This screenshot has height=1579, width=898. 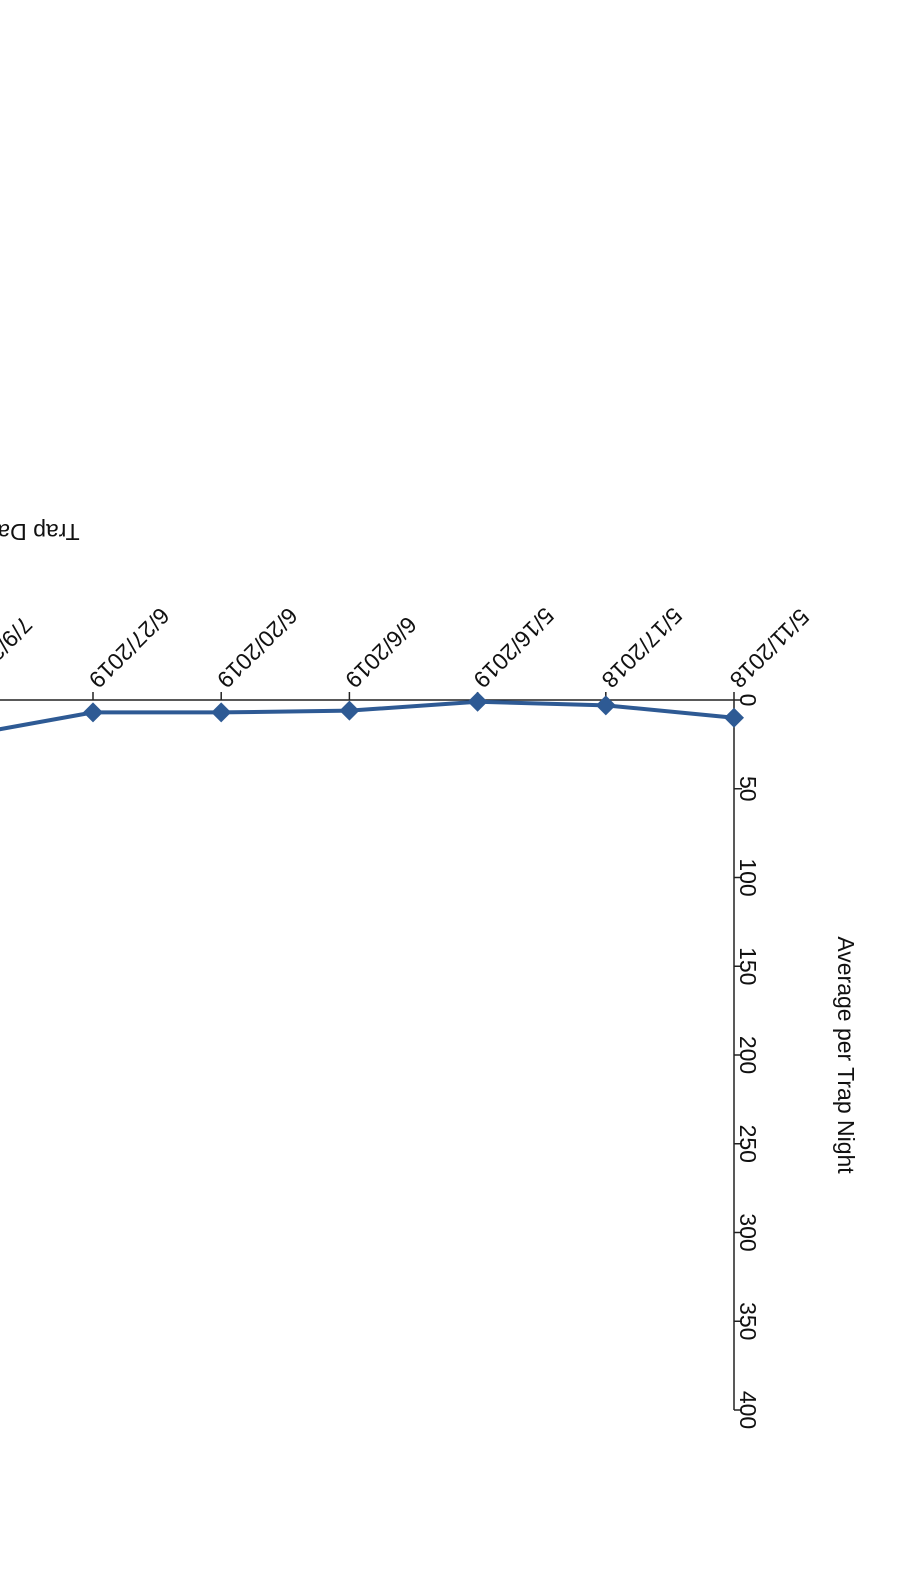 I want to click on x-tick-label: 6/27/2019, so click(x=129, y=647).